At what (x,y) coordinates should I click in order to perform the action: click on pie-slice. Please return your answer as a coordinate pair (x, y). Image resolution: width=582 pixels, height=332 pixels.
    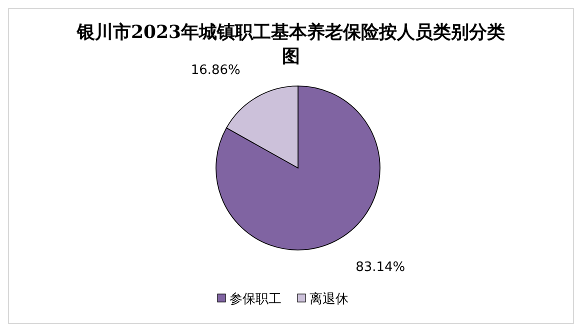
    Looking at the image, I should click on (298, 168).